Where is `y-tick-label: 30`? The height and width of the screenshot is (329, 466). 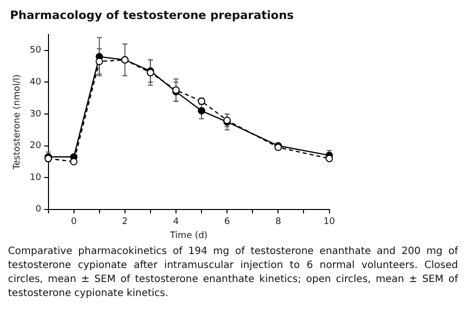 y-tick-label: 30 is located at coordinates (36, 114).